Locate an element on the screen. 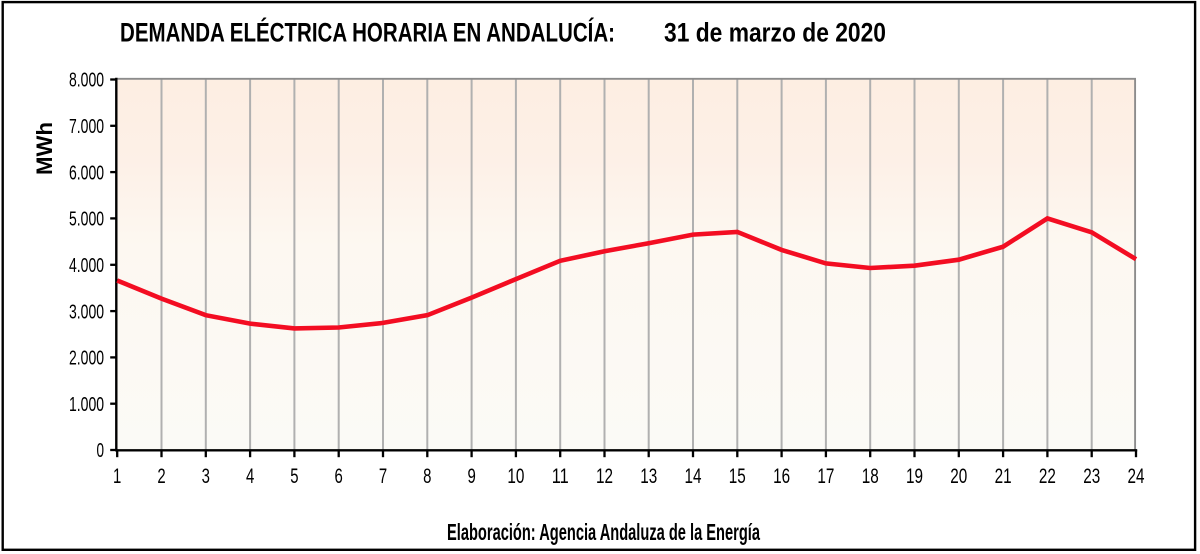 This screenshot has width=1200, height=554. svg-text: 5.000 is located at coordinates (86, 220).